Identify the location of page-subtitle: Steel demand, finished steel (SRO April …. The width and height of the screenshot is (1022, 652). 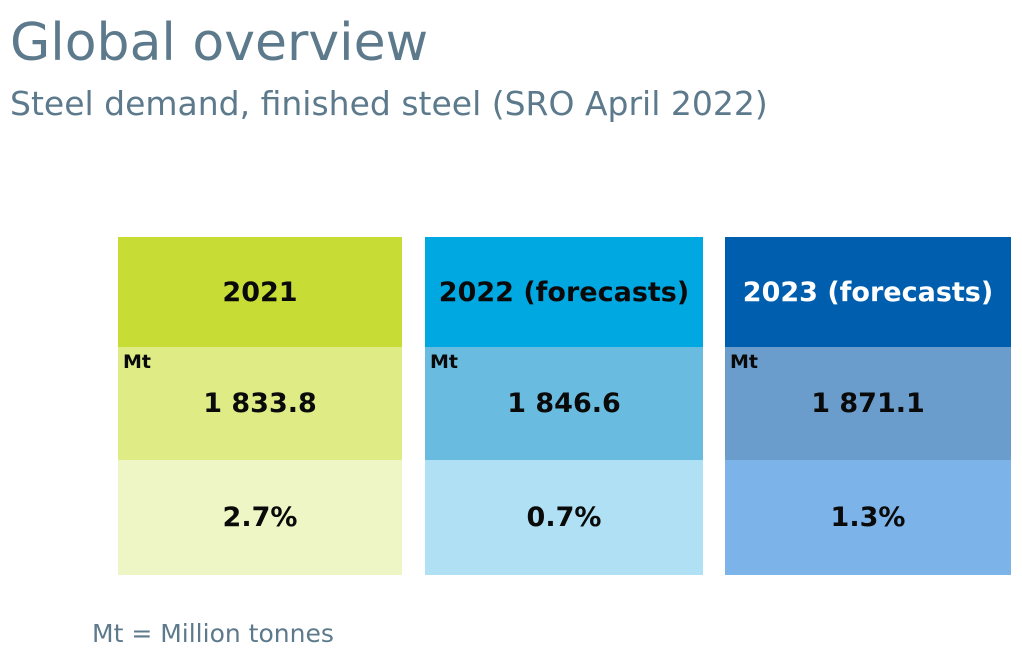
(389, 103).